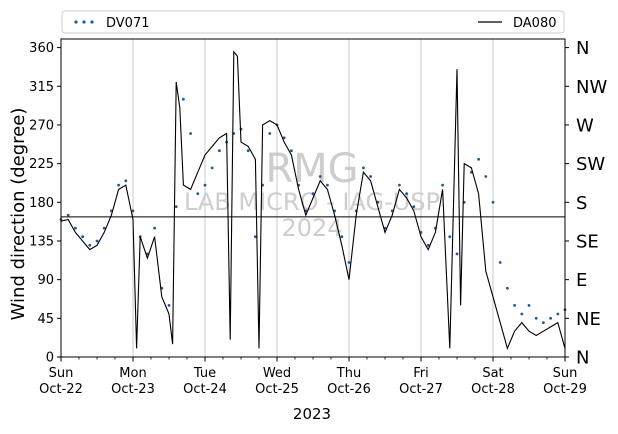 Image resolution: width=618 pixels, height=434 pixels. What do you see at coordinates (535, 23) in the screenshot?
I see `legend-label-da080: DA080` at bounding box center [535, 23].